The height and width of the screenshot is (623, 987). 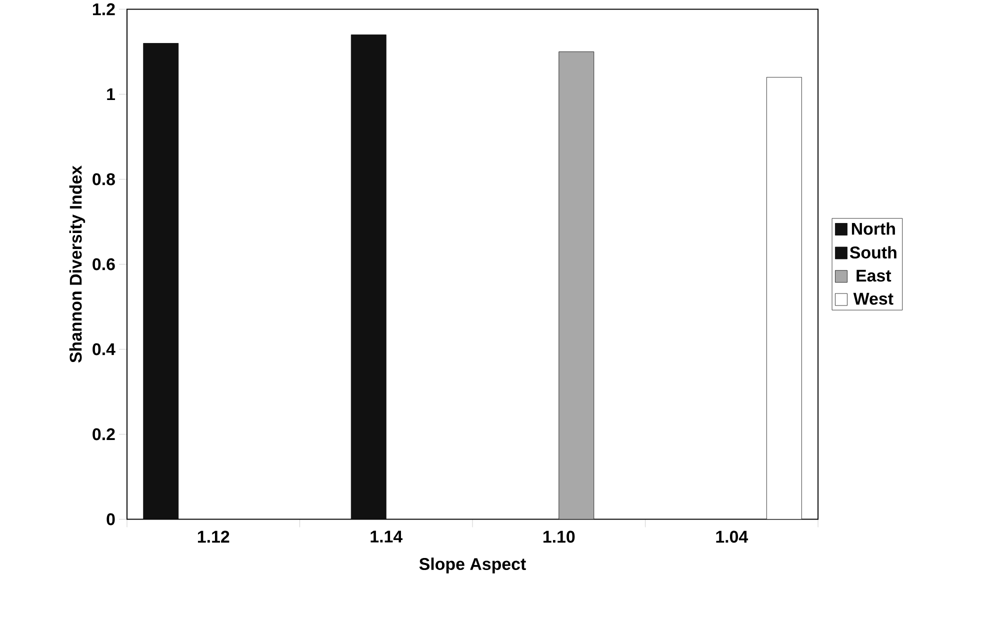 What do you see at coordinates (110, 519) in the screenshot?
I see `y-tick-label: 0` at bounding box center [110, 519].